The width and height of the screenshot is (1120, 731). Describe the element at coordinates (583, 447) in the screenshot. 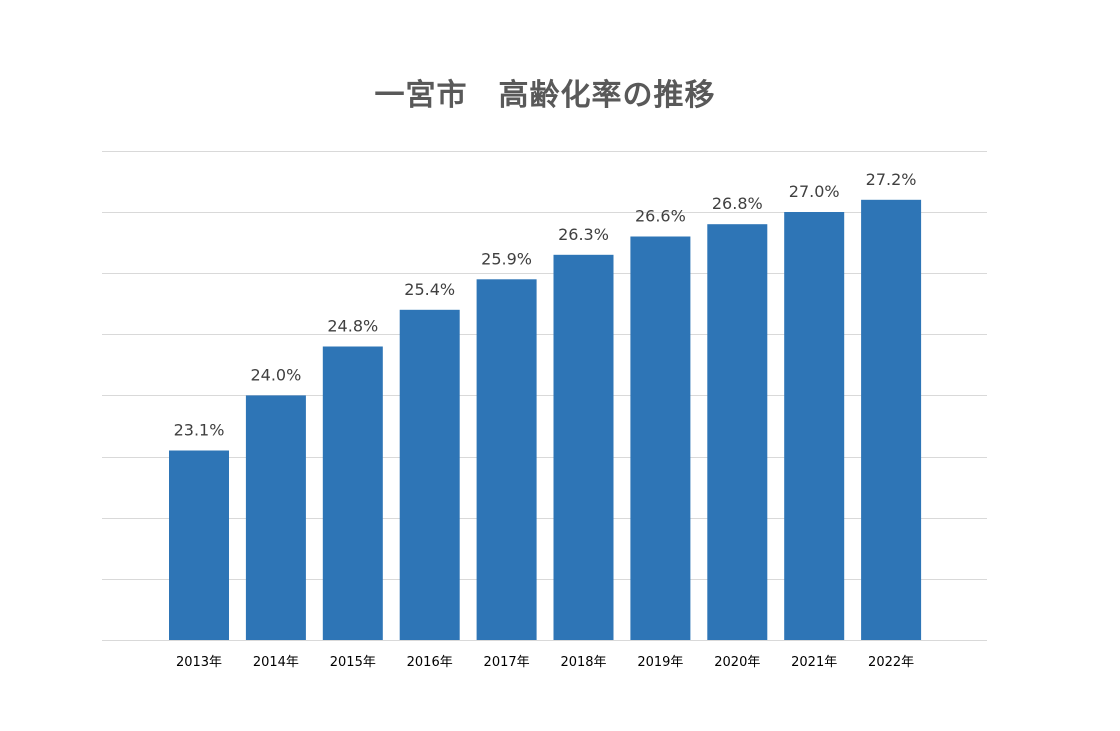

I see `bar-2018年` at that location.